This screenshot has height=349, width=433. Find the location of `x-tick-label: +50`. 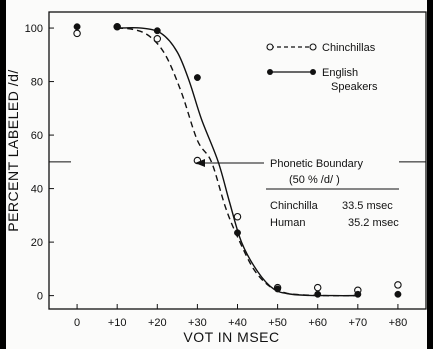

x-tick-label: +50 is located at coordinates (277, 323).